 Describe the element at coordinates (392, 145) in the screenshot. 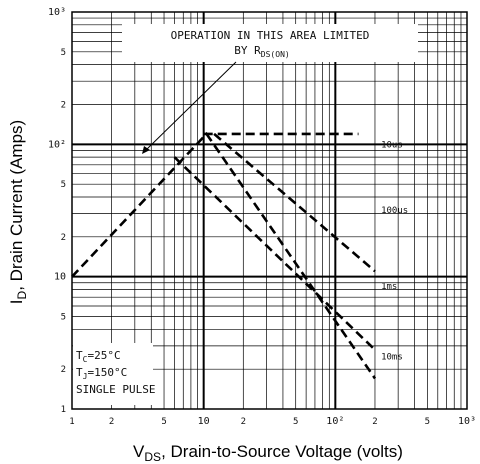

I see `curve-label: 10us` at that location.